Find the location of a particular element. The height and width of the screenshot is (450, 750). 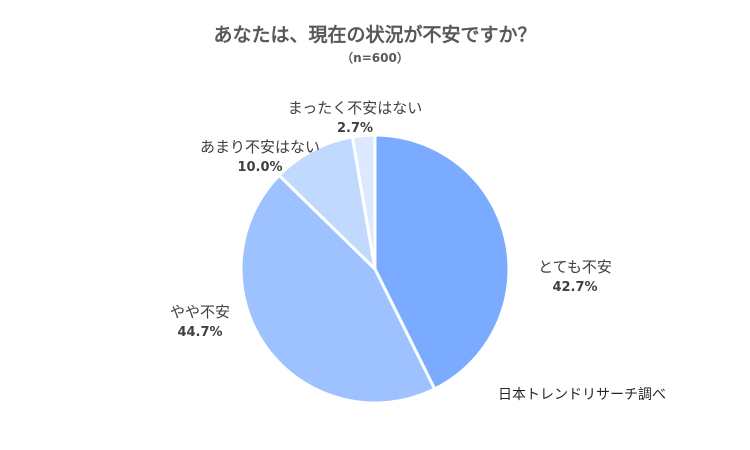

slice-label-not-very-anxious: あまり不安はない 10.0% is located at coordinates (260, 155).